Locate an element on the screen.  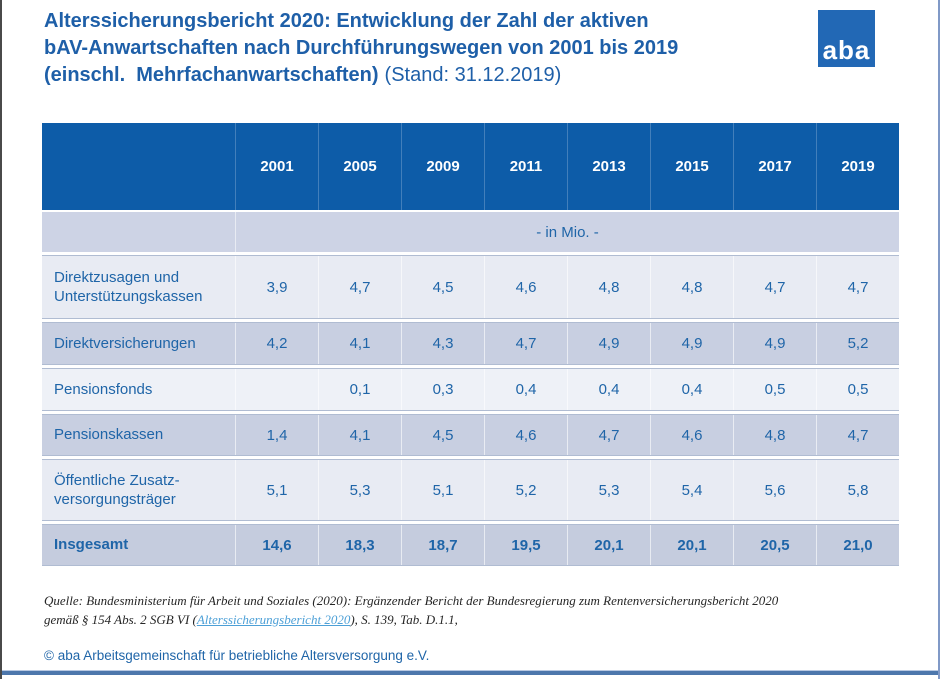
source-line-2-post: ), S. 139, Tab. D.1.1, is located at coordinates (404, 619).